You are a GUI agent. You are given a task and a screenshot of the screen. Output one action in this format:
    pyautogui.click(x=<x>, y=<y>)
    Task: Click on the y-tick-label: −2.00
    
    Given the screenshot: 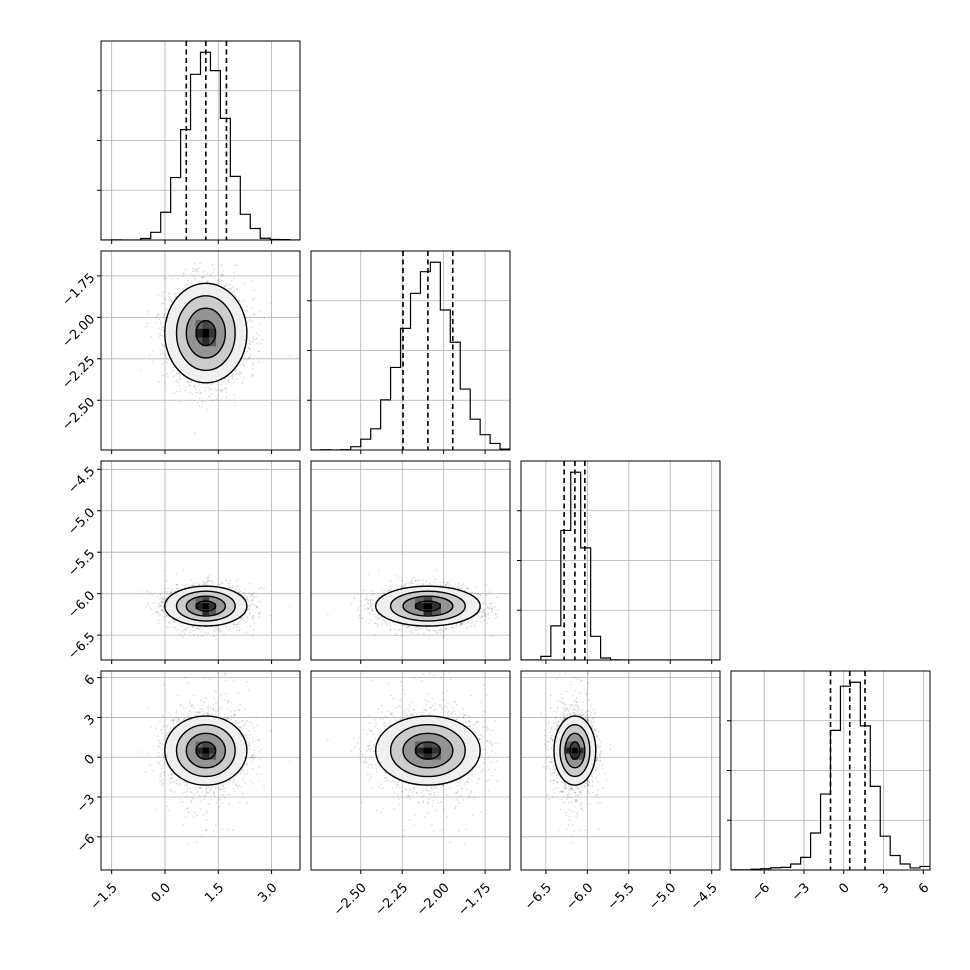 What is the action you would take?
    pyautogui.click(x=79, y=331)
    